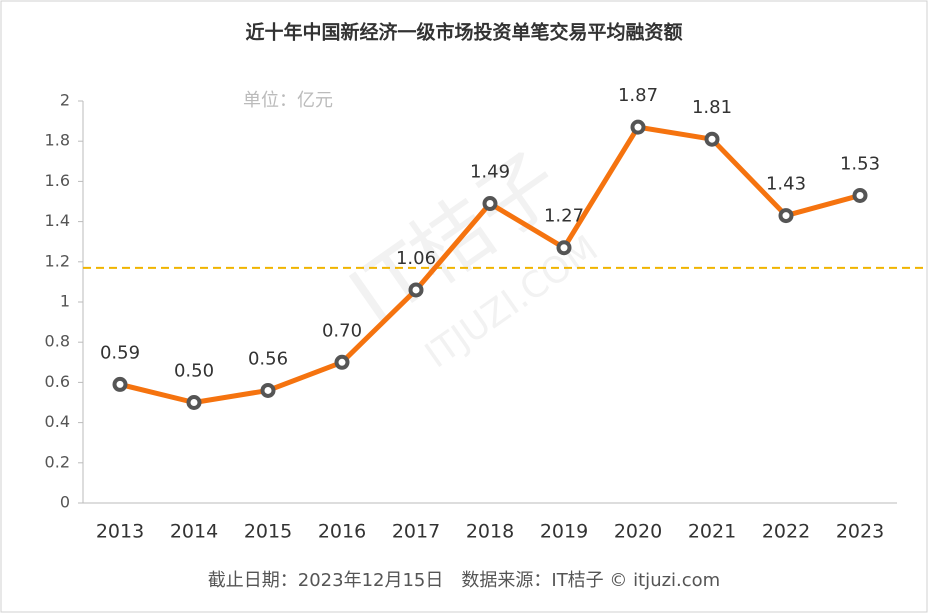 This screenshot has width=928, height=613. I want to click on x-tick-label: 2019, so click(564, 532).